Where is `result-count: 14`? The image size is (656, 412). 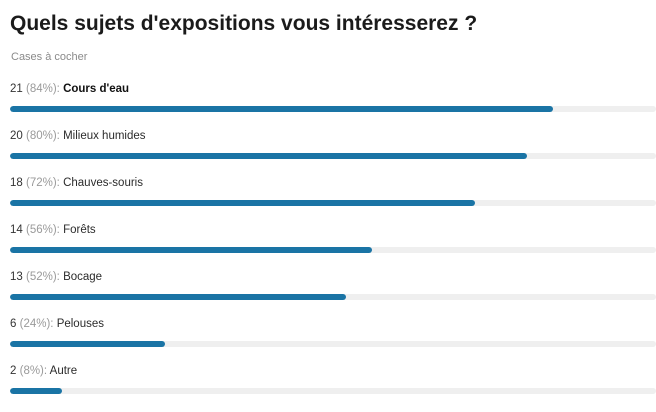
result-count: 14 is located at coordinates (16, 230).